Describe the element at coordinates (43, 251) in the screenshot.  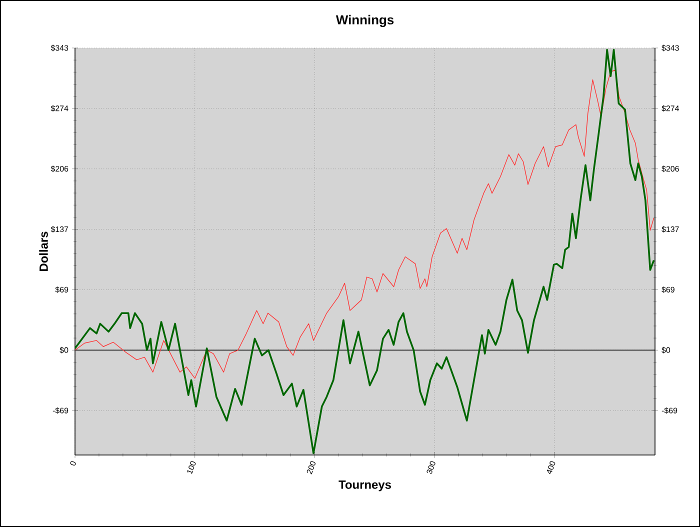
I see `y-axis-title: Dollars` at that location.